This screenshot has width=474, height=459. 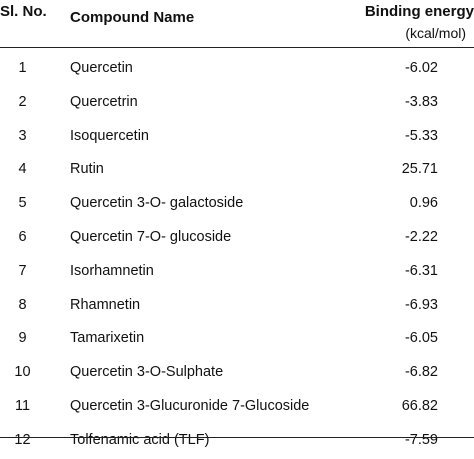 I want to click on cell-compound-name: Rhamnetin, so click(x=105, y=304).